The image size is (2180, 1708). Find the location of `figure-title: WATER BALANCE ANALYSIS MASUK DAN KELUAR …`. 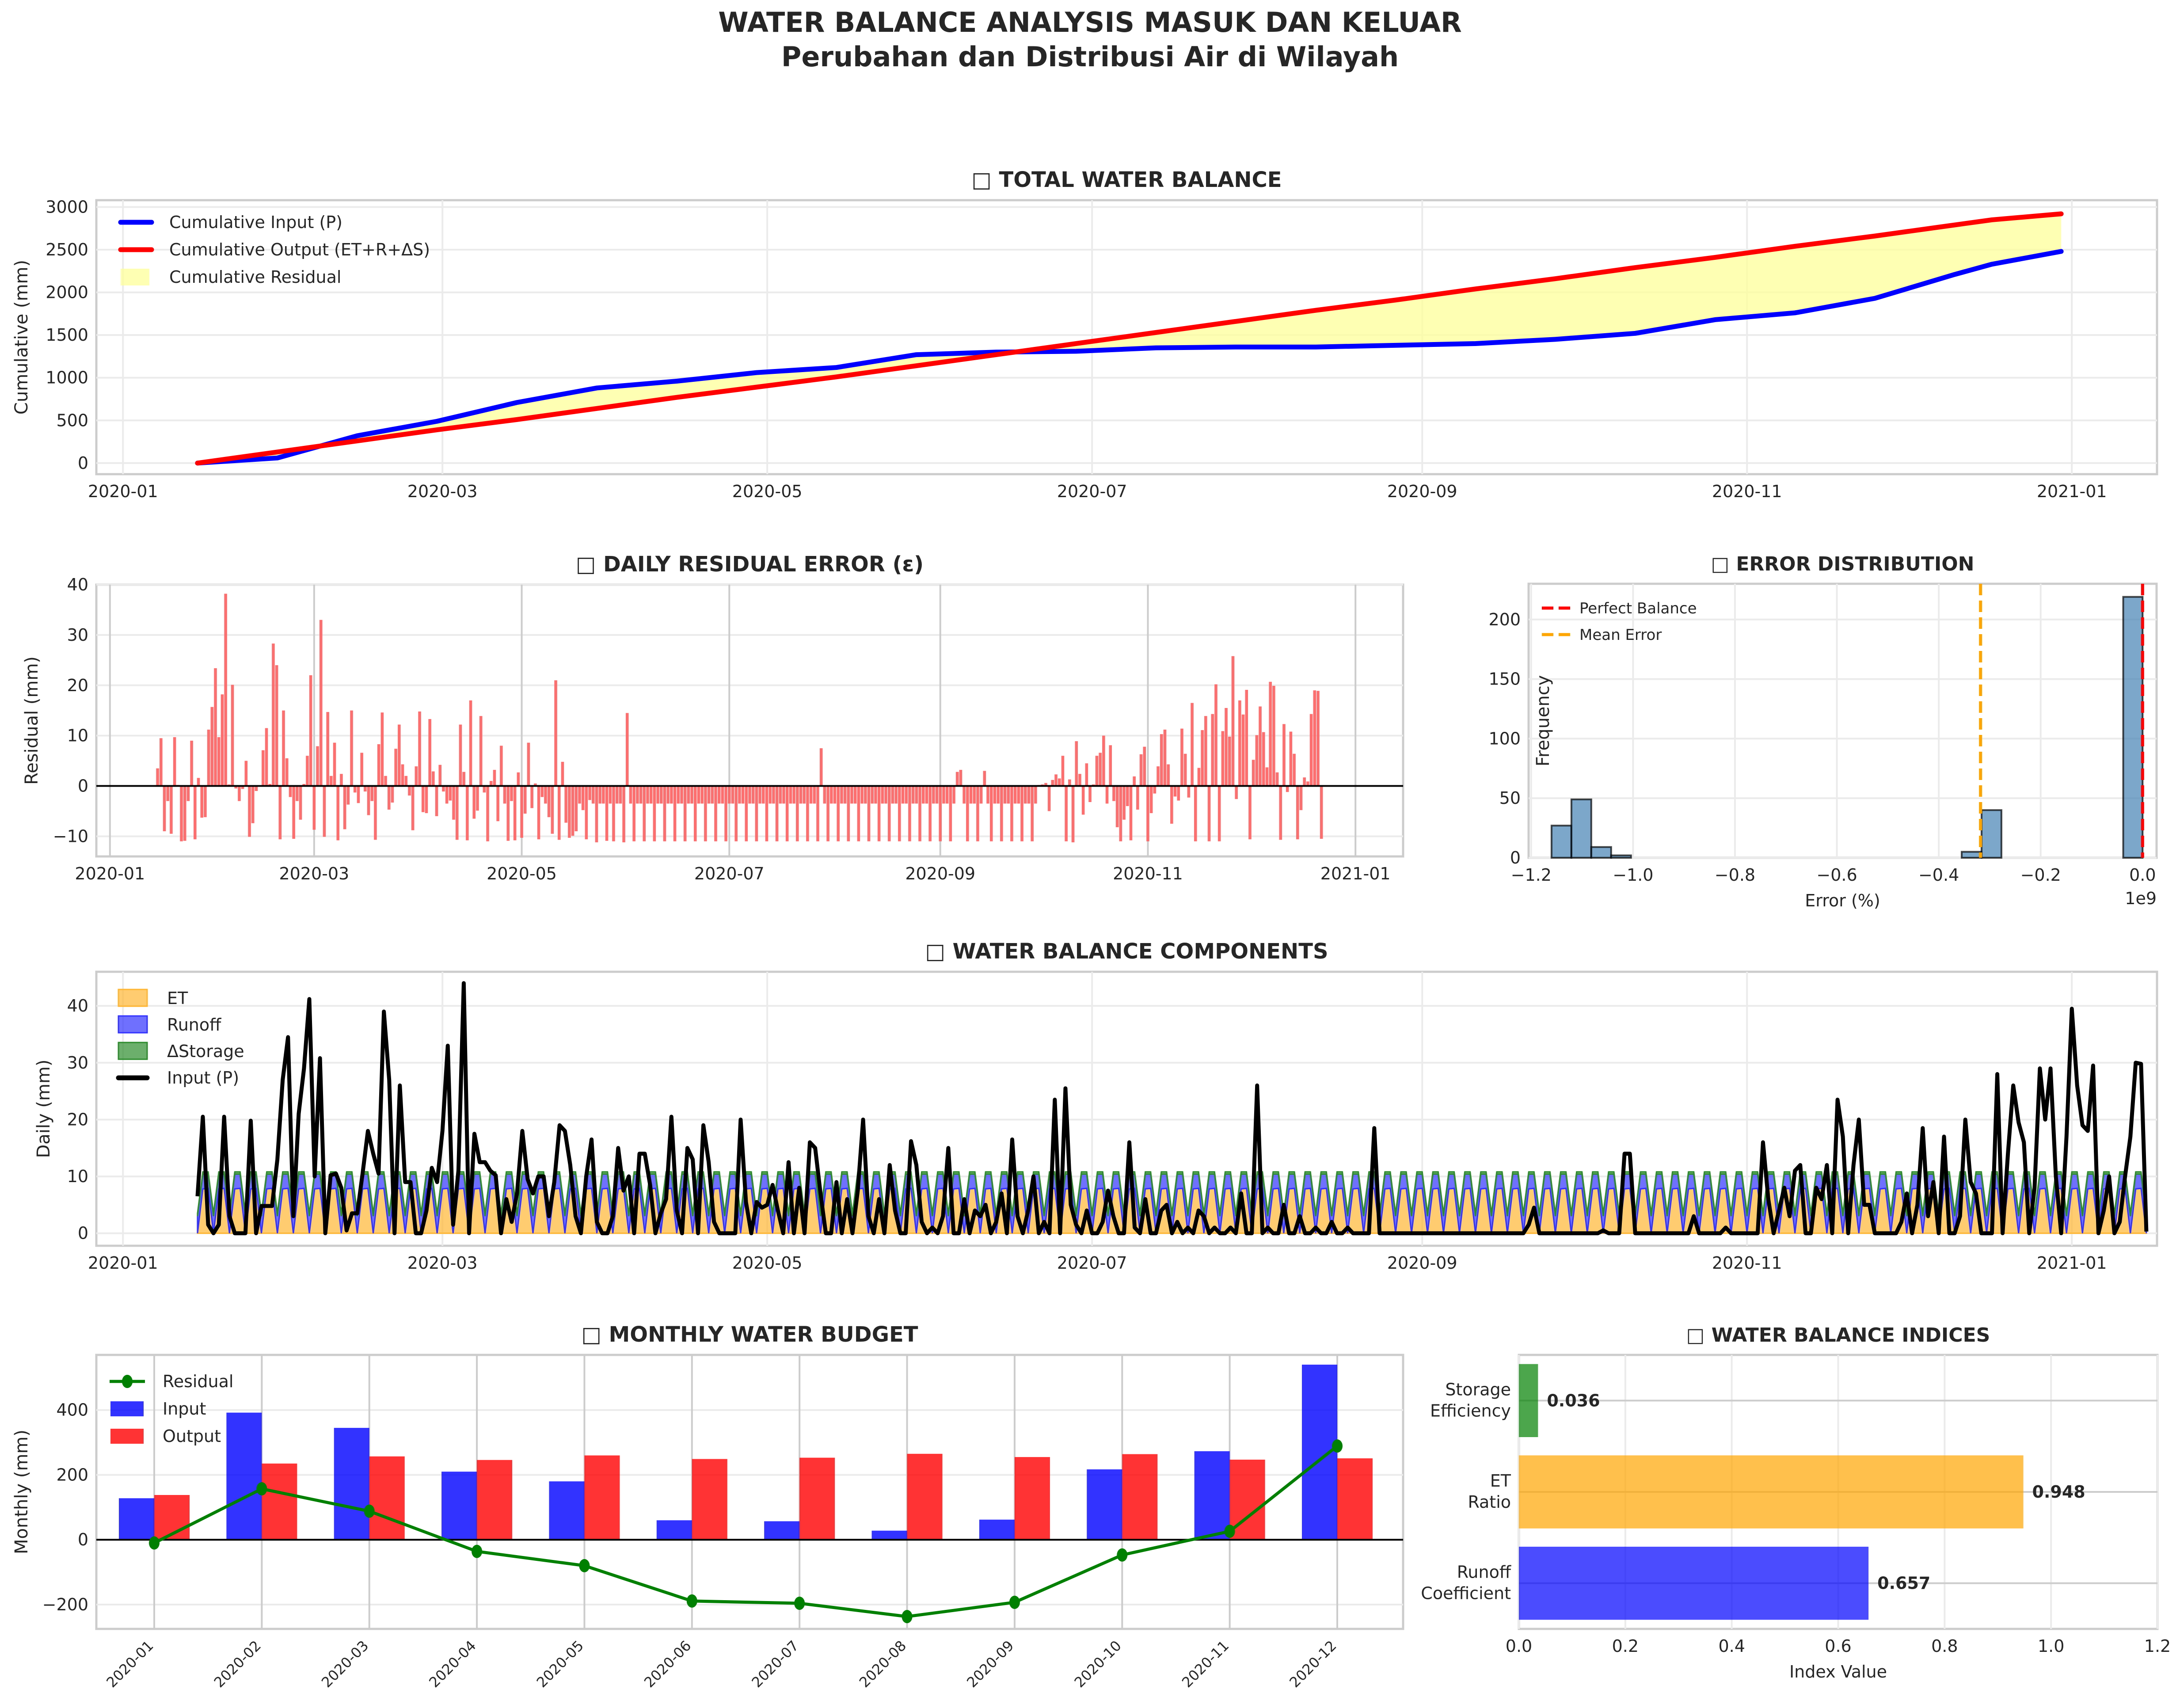

figure-title: WATER BALANCE ANALYSIS MASUK DAN KELUAR … is located at coordinates (1090, 39).